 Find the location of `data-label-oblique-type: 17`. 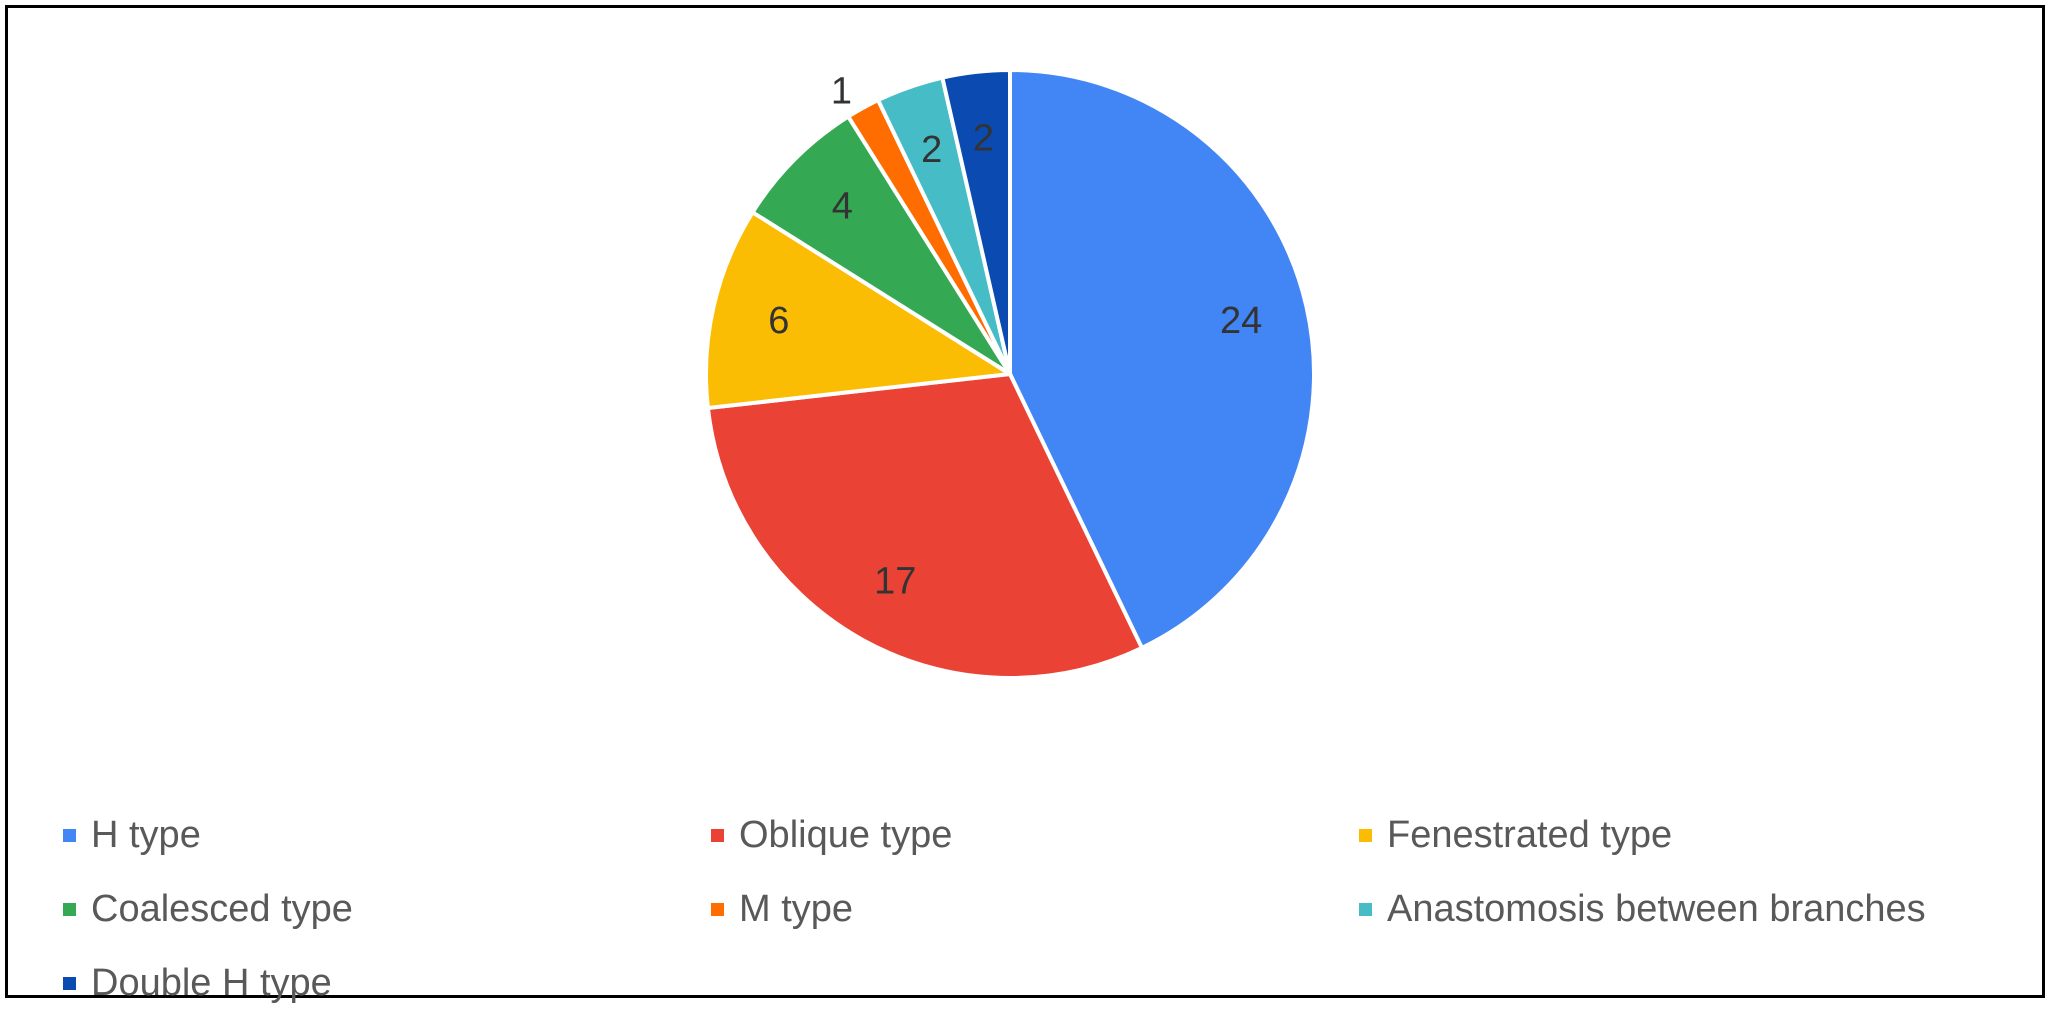

data-label-oblique-type: 17 is located at coordinates (895, 582).